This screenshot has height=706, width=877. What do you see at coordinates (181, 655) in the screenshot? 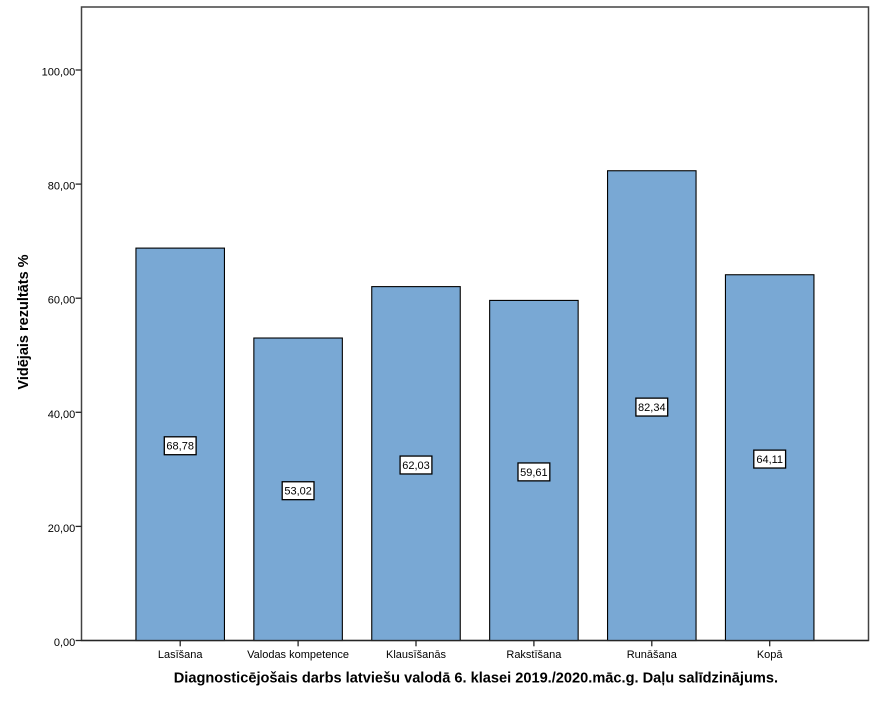
I see `svg-text: Lasīšana` at bounding box center [181, 655].